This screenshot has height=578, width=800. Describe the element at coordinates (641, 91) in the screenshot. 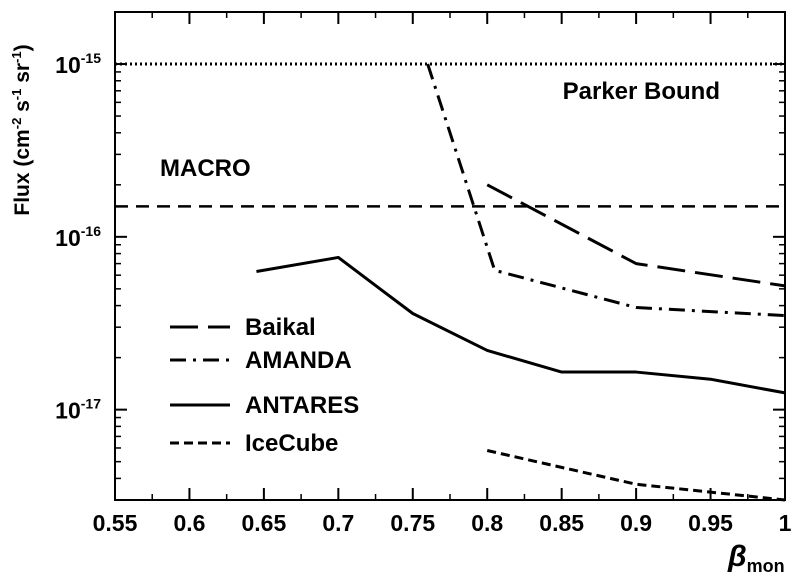

I see `parker-bound-label: Parker Bound` at that location.